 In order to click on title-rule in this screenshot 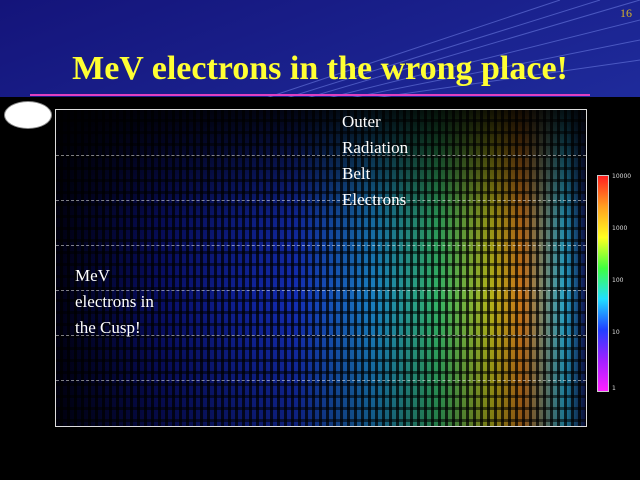, I will do `click(310, 95)`.